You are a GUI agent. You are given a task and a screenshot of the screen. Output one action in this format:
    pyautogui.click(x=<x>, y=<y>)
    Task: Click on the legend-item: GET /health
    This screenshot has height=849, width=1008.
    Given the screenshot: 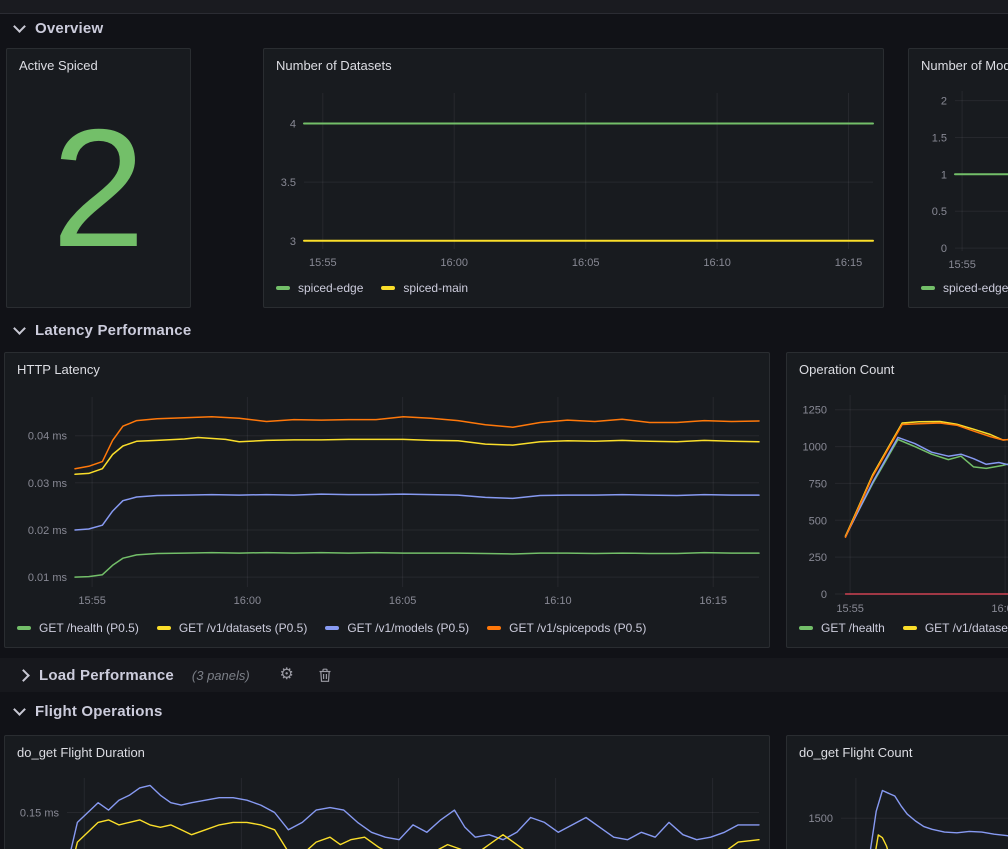 What is the action you would take?
    pyautogui.click(x=842, y=628)
    